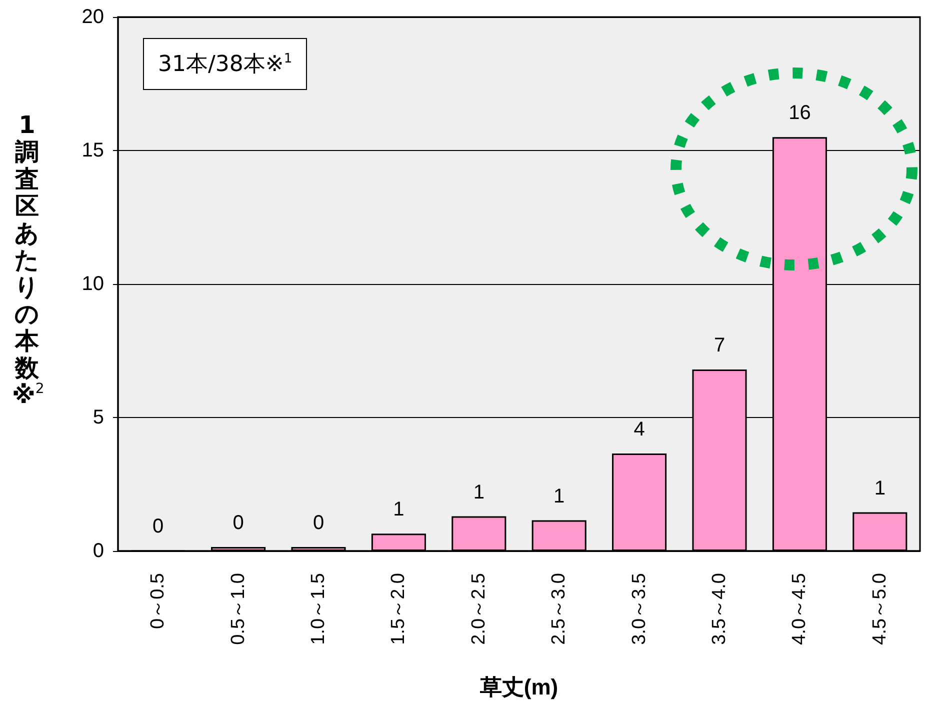  What do you see at coordinates (799, 113) in the screenshot?
I see `data-label: 16` at bounding box center [799, 113].